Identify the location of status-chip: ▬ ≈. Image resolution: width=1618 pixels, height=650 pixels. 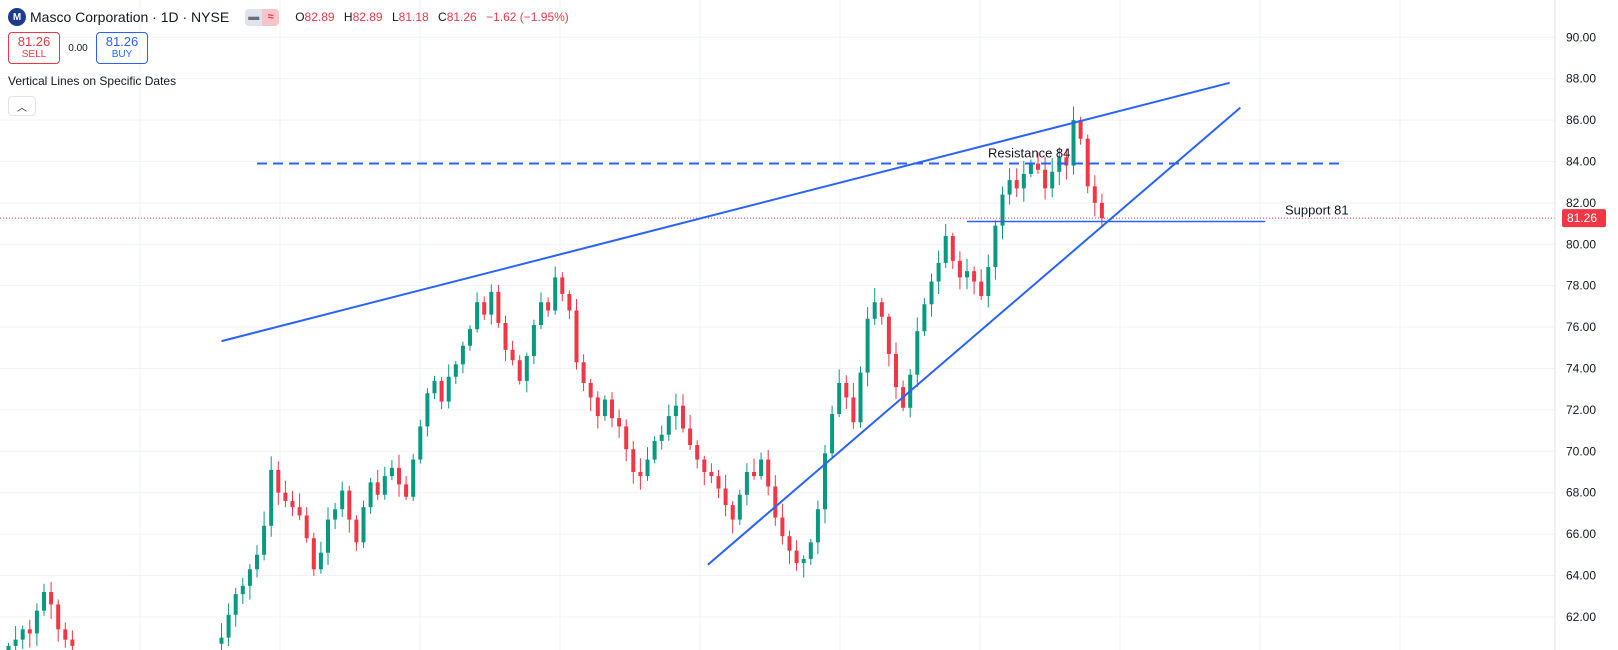
(262, 17).